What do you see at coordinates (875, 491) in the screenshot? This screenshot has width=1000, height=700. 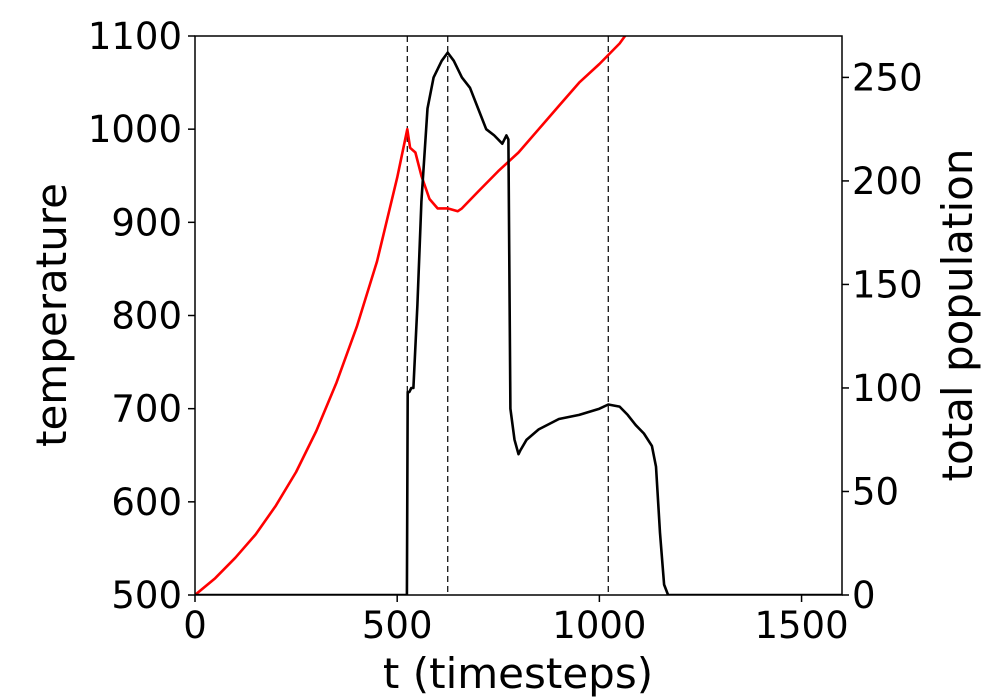 I see `right-y-tick-label: 50` at bounding box center [875, 491].